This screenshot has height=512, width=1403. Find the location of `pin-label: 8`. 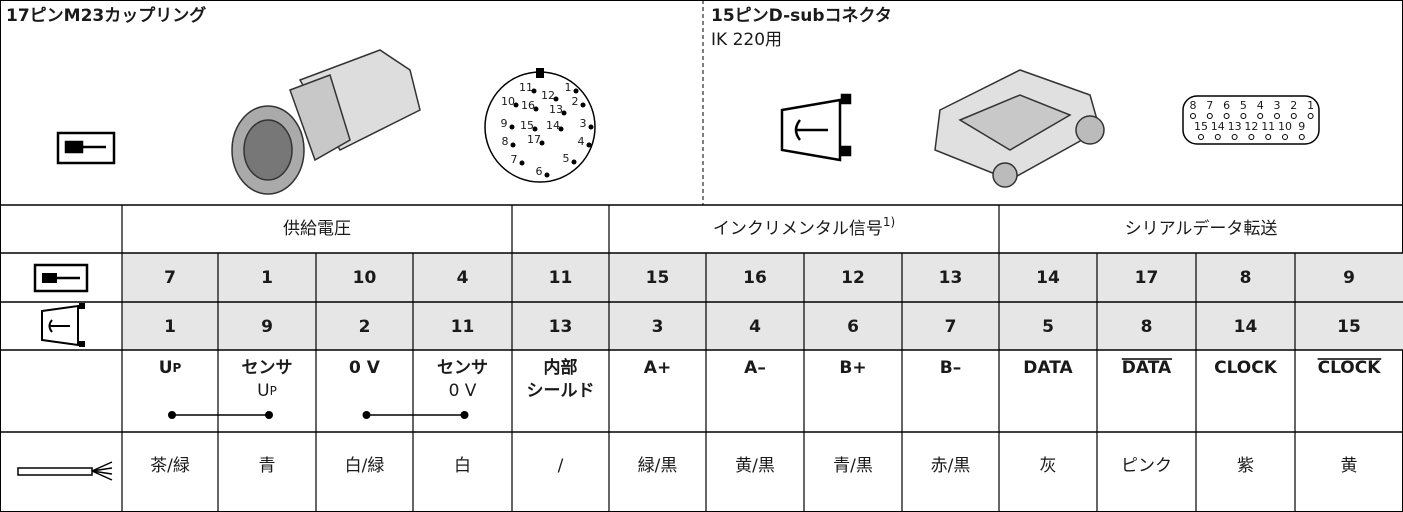

pin-label: 8 is located at coordinates (1193, 105).